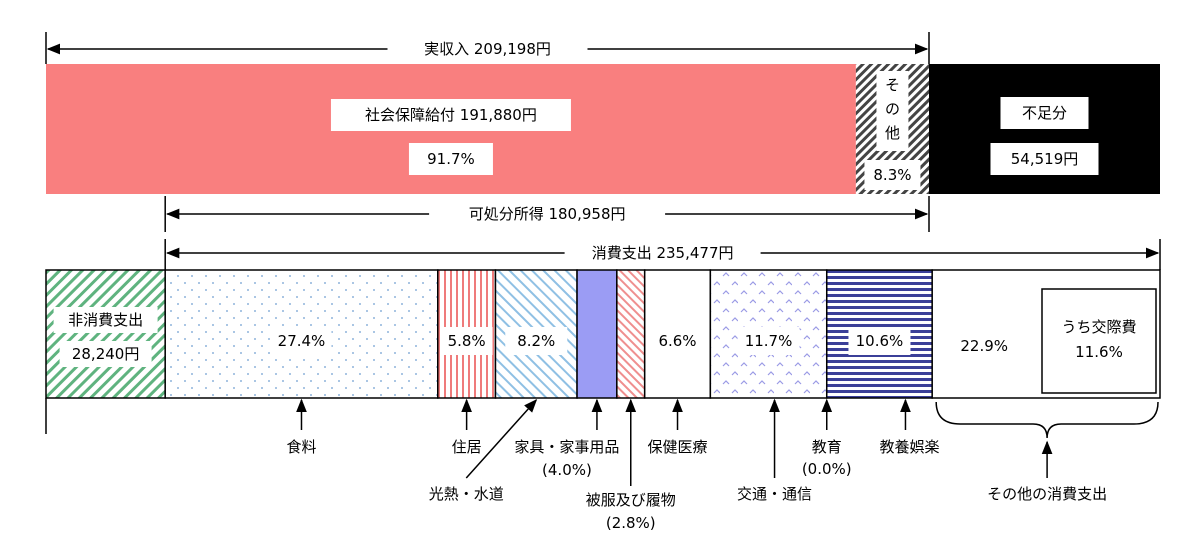  I want to click on category-education-percent: (0.0%), so click(827, 469).